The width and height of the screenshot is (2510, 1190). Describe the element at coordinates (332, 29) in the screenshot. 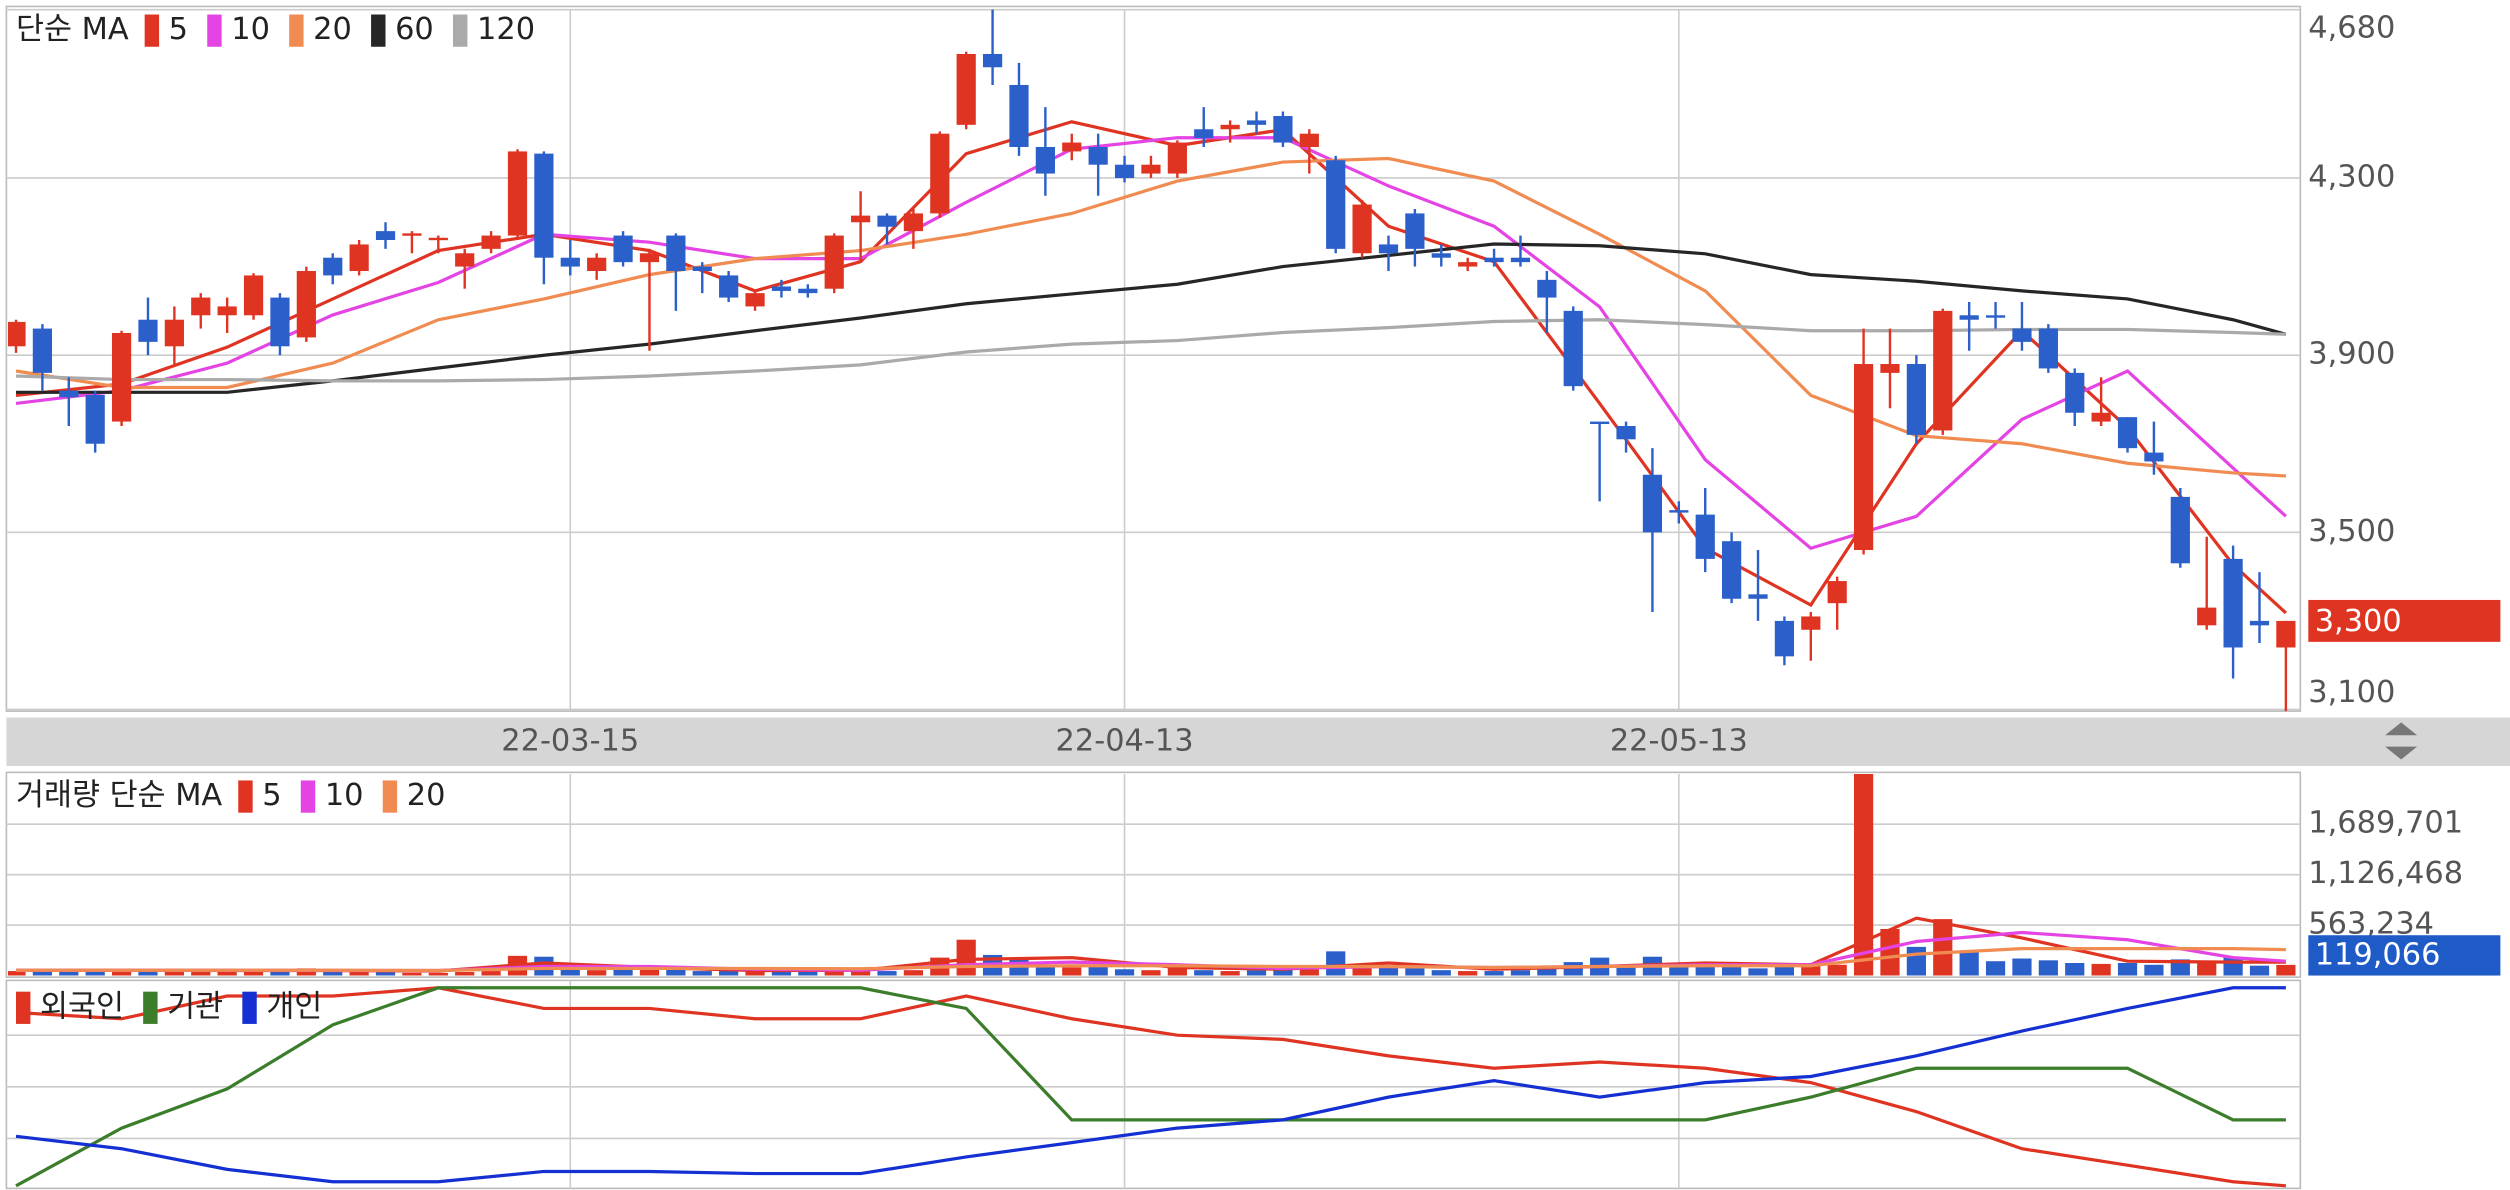

I see `legend-label: 20` at that location.